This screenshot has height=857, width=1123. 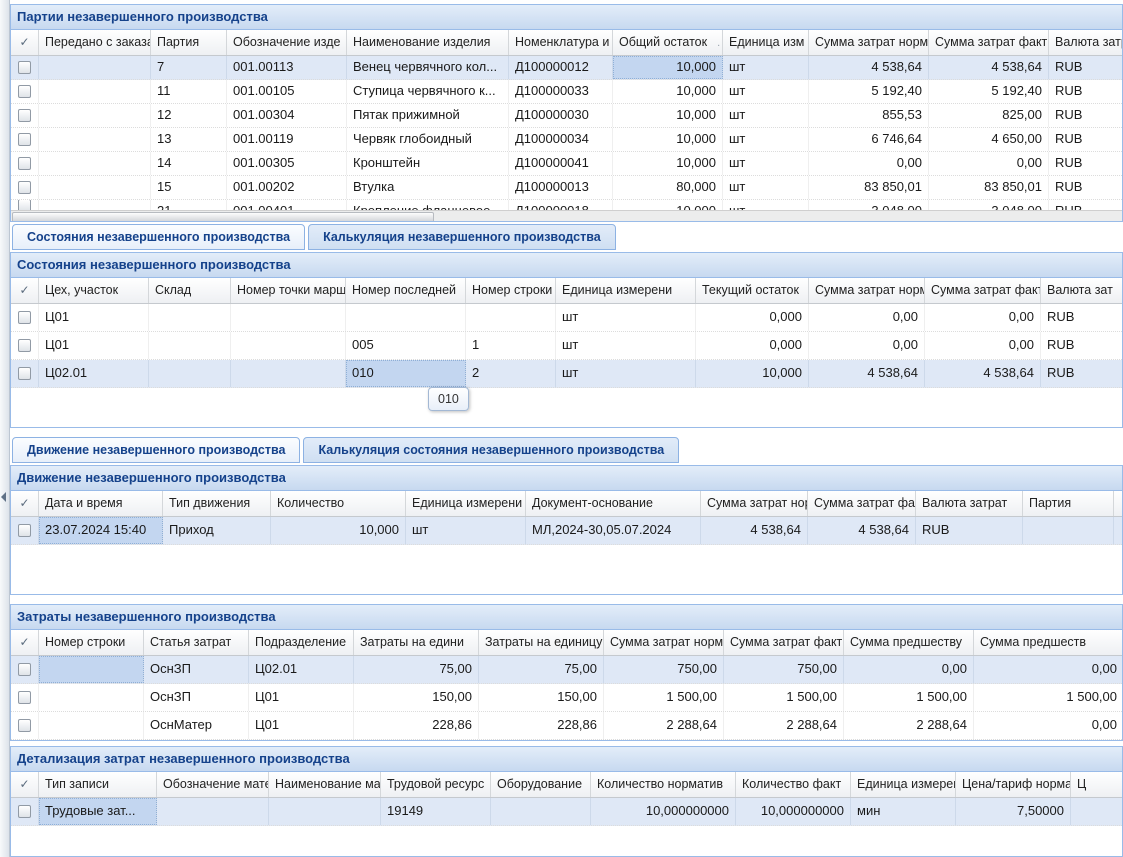 What do you see at coordinates (541, 725) in the screenshot?
I see `grid-cell: 228,86` at bounding box center [541, 725].